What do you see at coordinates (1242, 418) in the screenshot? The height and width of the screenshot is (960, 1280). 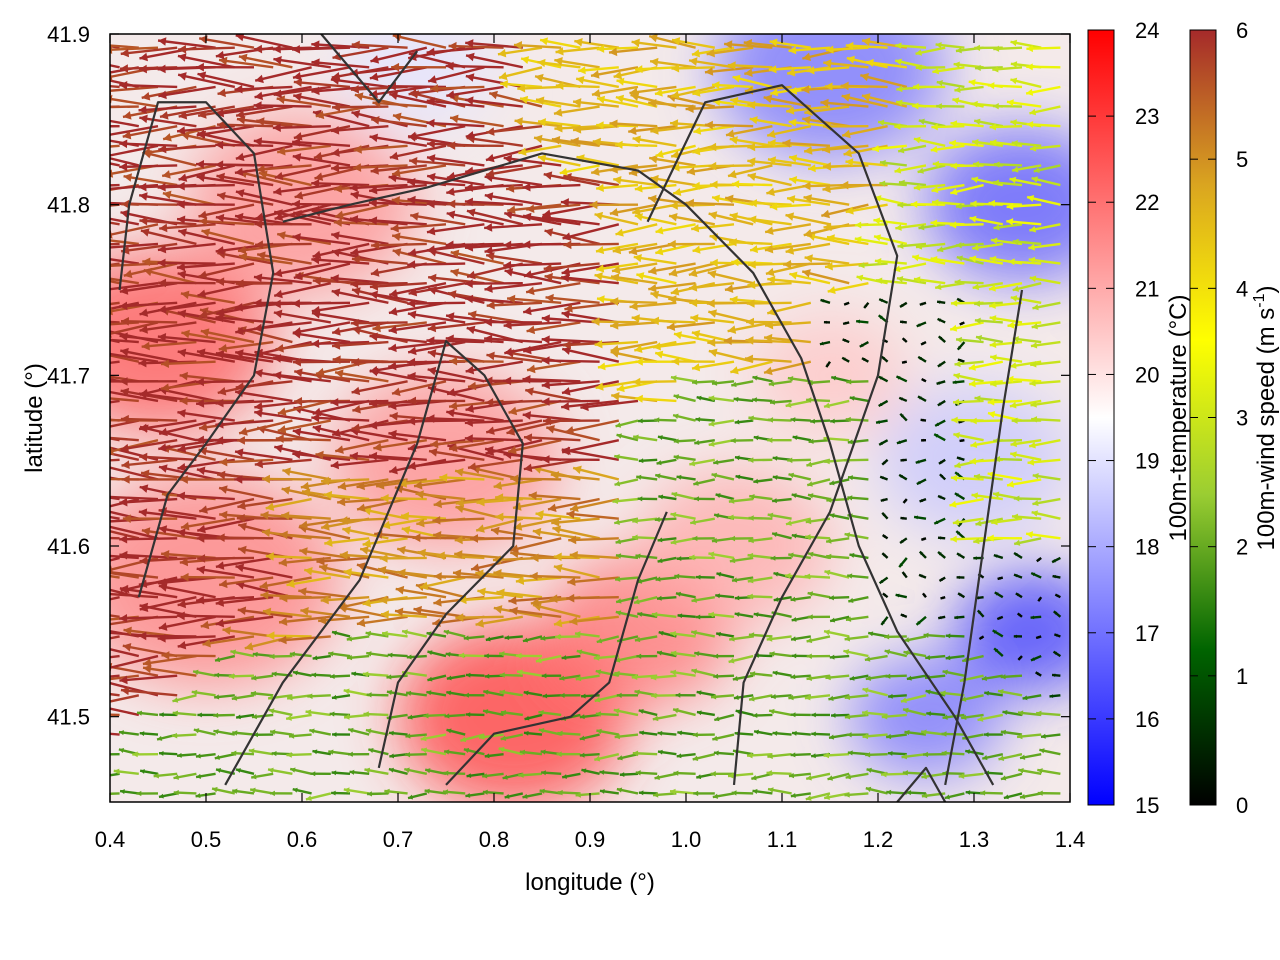 I see `colorbar-tick-label: 3` at bounding box center [1242, 418].